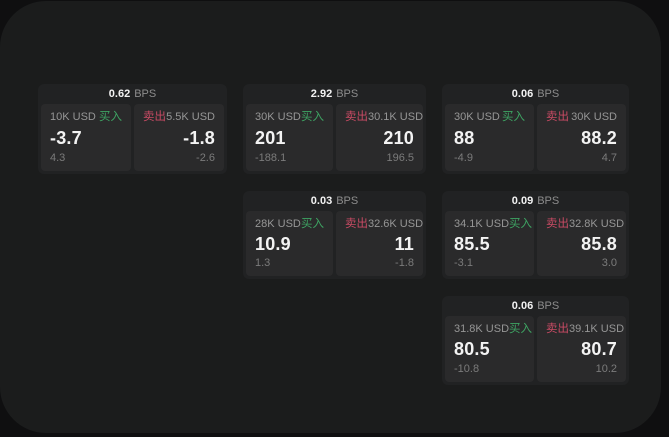 The width and height of the screenshot is (669, 437). What do you see at coordinates (58, 158) in the screenshot?
I see `buy-delta: 4.3` at bounding box center [58, 158].